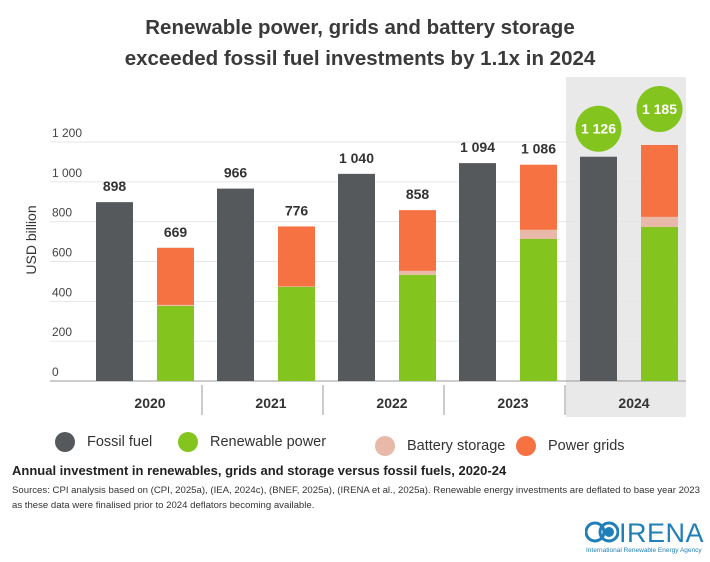  I want to click on x-tick-label: 2024, so click(633, 403).